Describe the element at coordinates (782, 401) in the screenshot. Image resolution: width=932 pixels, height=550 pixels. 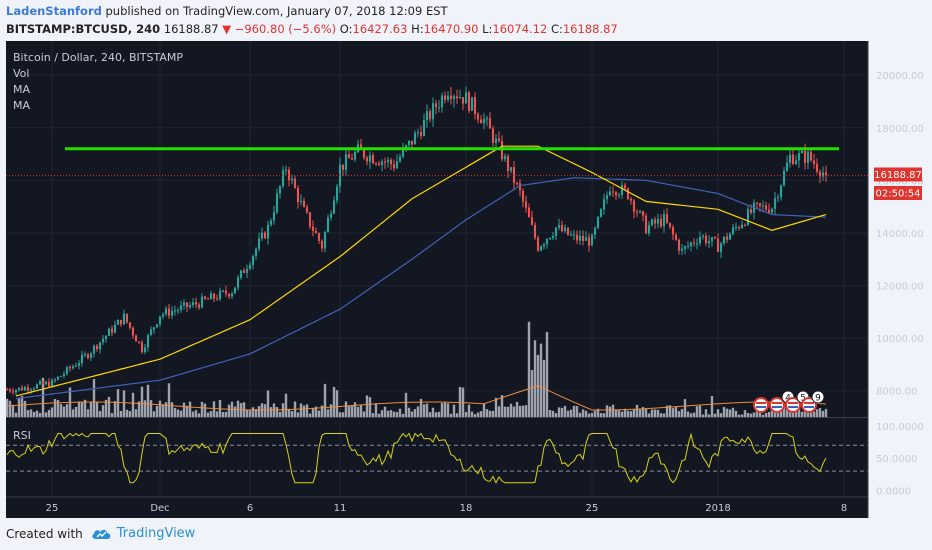
I see `flag-icon-event-2: 4` at that location.